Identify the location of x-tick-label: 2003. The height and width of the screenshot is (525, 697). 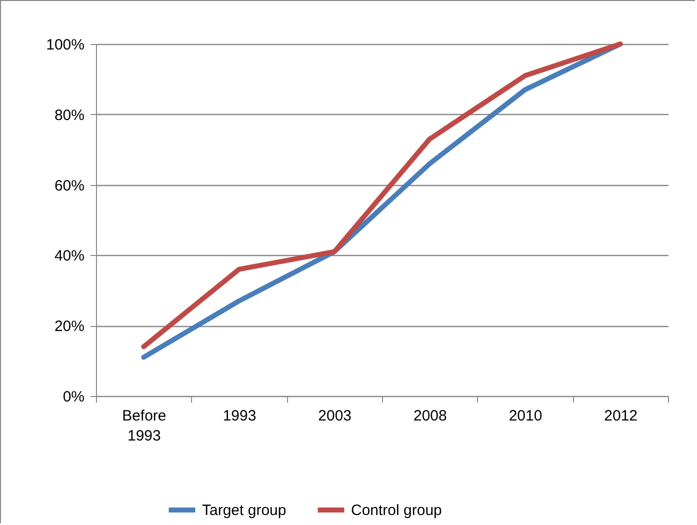
(335, 416).